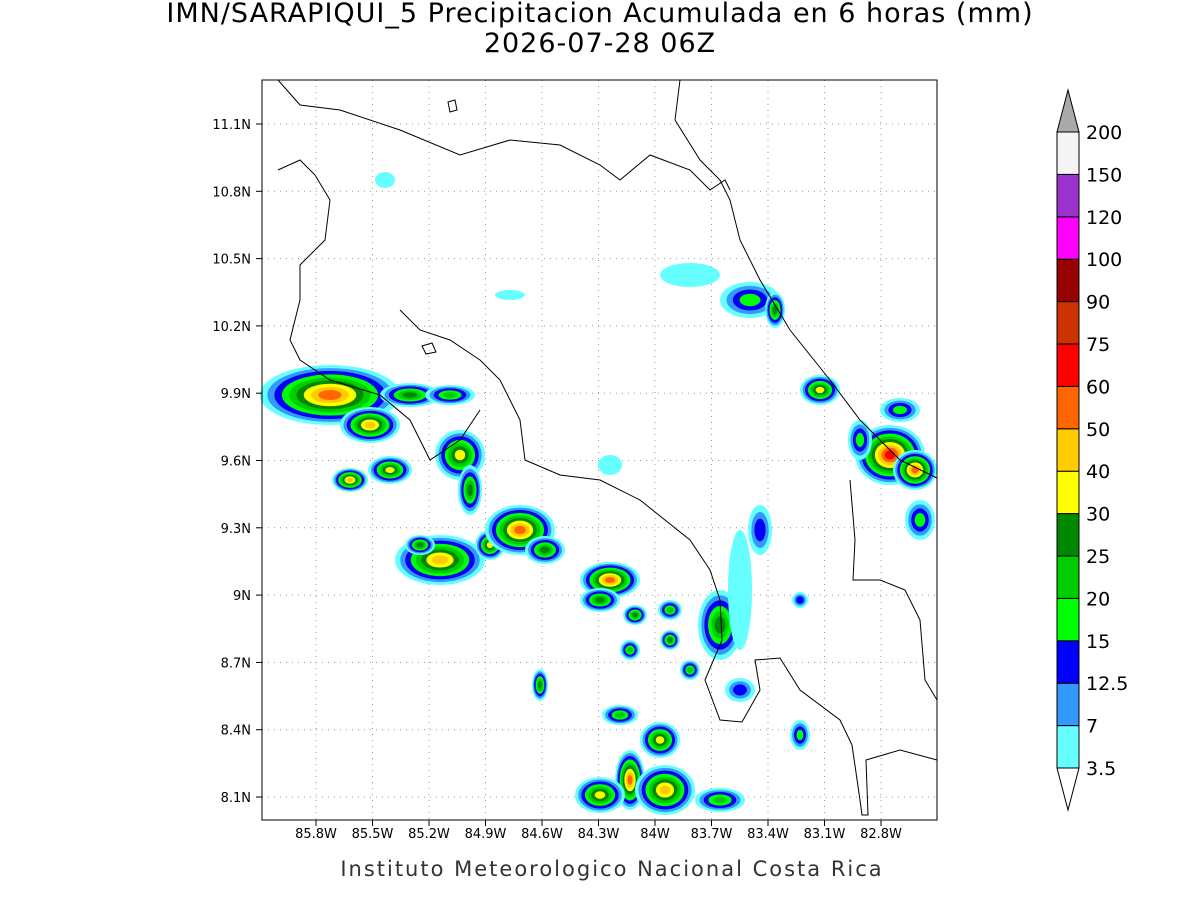  Describe the element at coordinates (1098, 515) in the screenshot. I see `colorbar-label: 30` at that location.